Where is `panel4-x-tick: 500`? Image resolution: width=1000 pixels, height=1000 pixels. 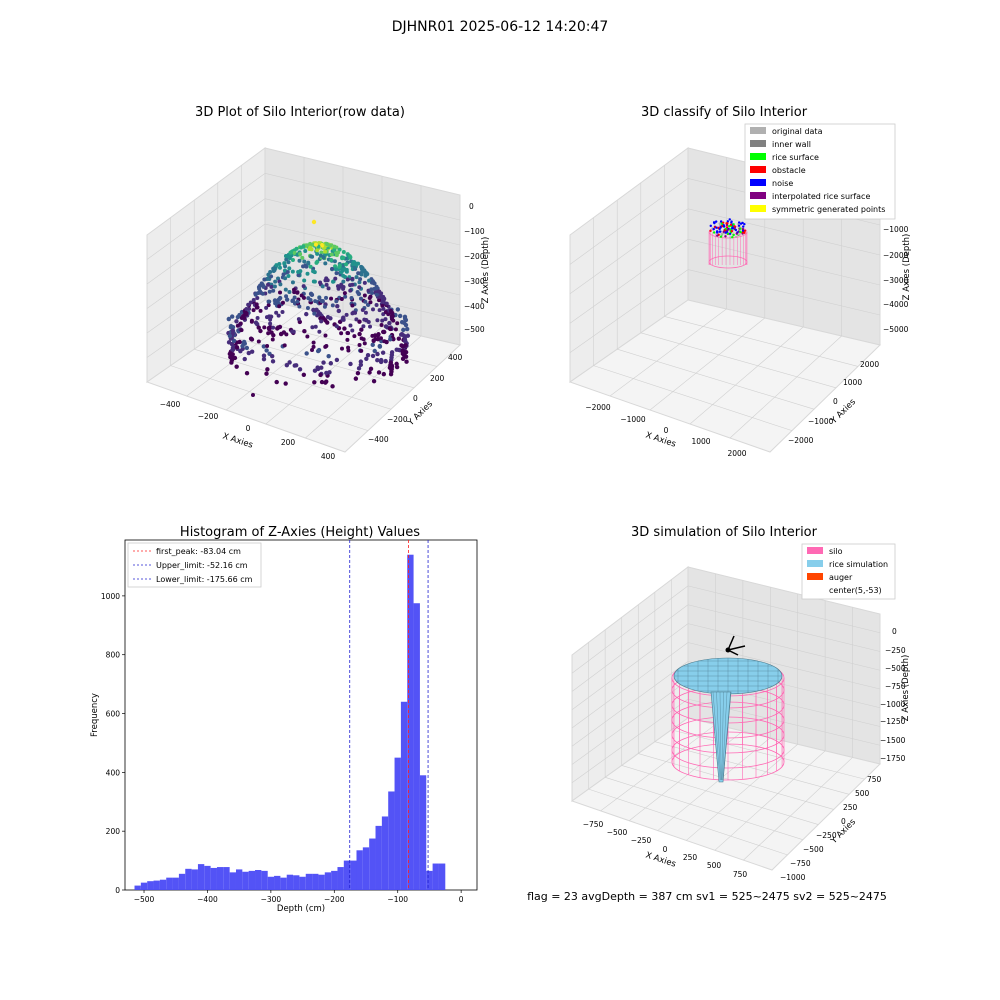
panel4-x-tick: 500 is located at coordinates (714, 865).